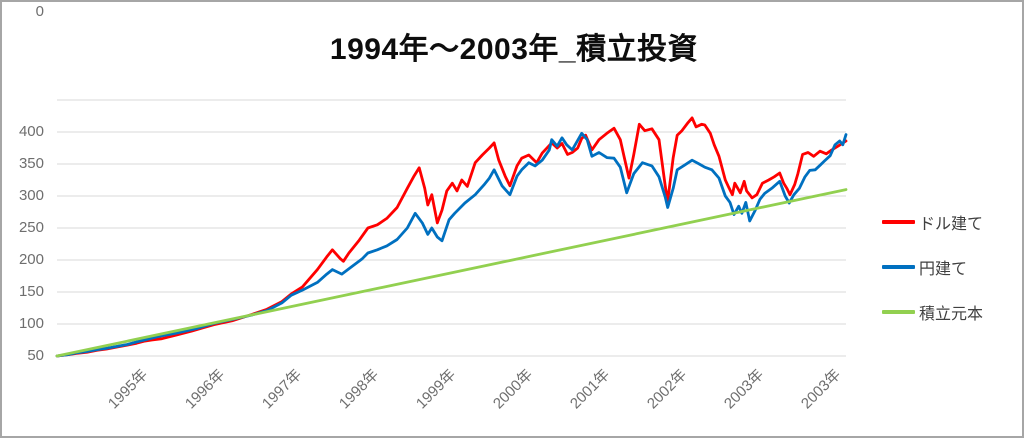  I want to click on legend-item-principal: 積立元本, so click(932, 312).